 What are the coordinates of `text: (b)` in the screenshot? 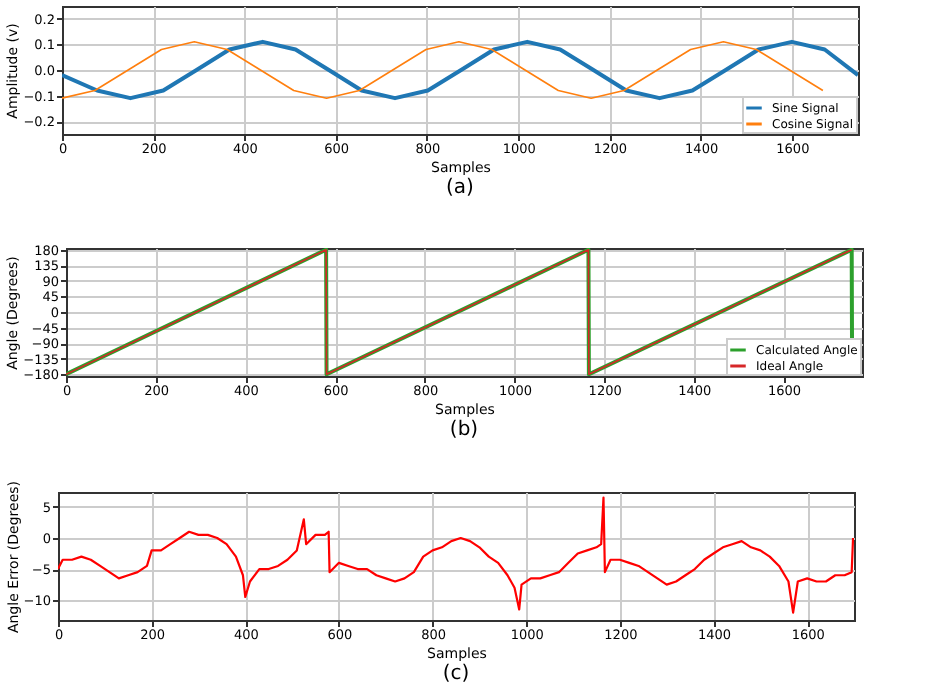 It's located at (464, 430).